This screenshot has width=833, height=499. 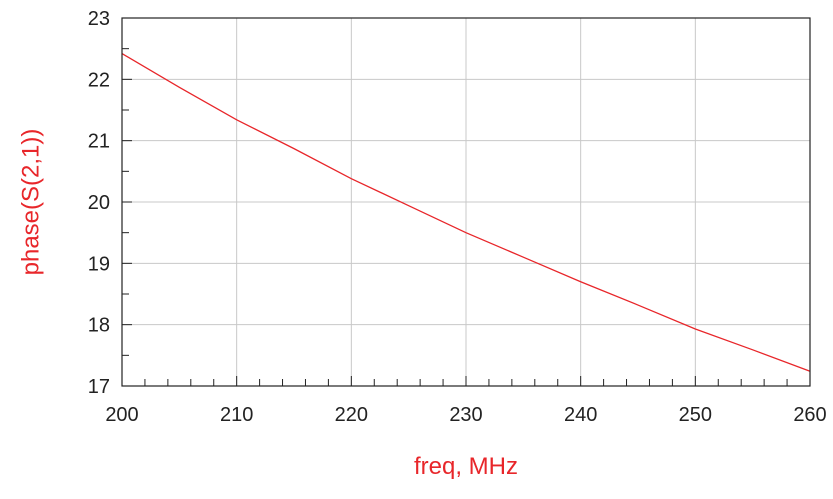 I want to click on x-tick-label: 210, so click(x=236, y=415).